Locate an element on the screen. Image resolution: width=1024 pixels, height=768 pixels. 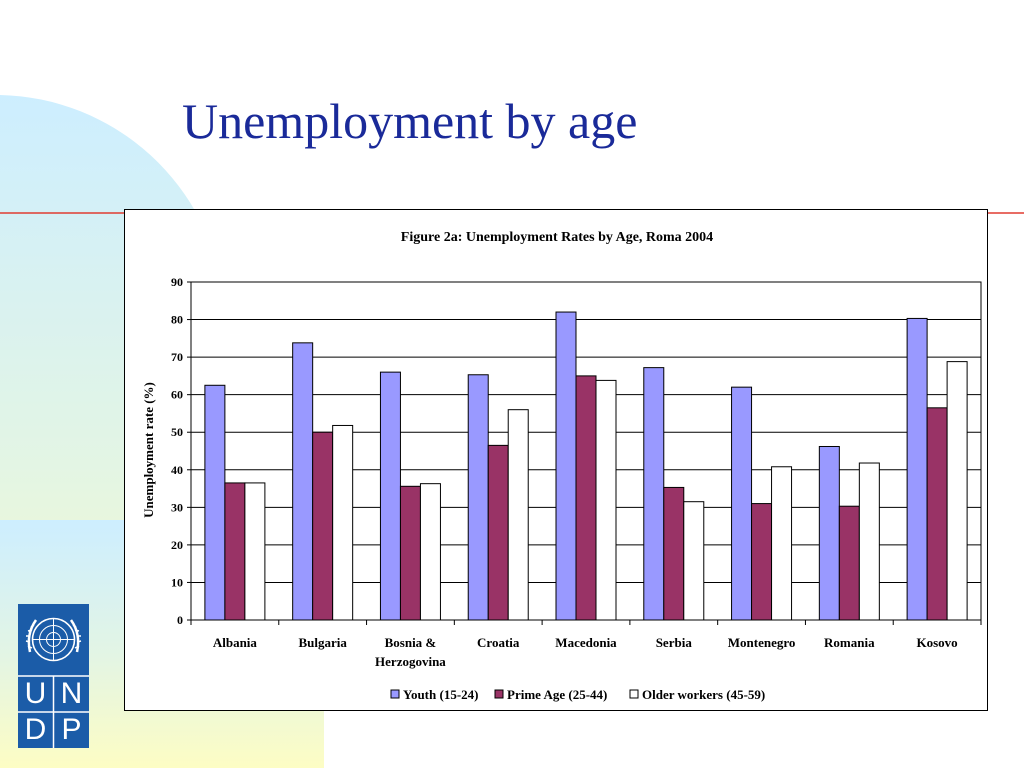
logo-letter-d: D is located at coordinates (35, 729).